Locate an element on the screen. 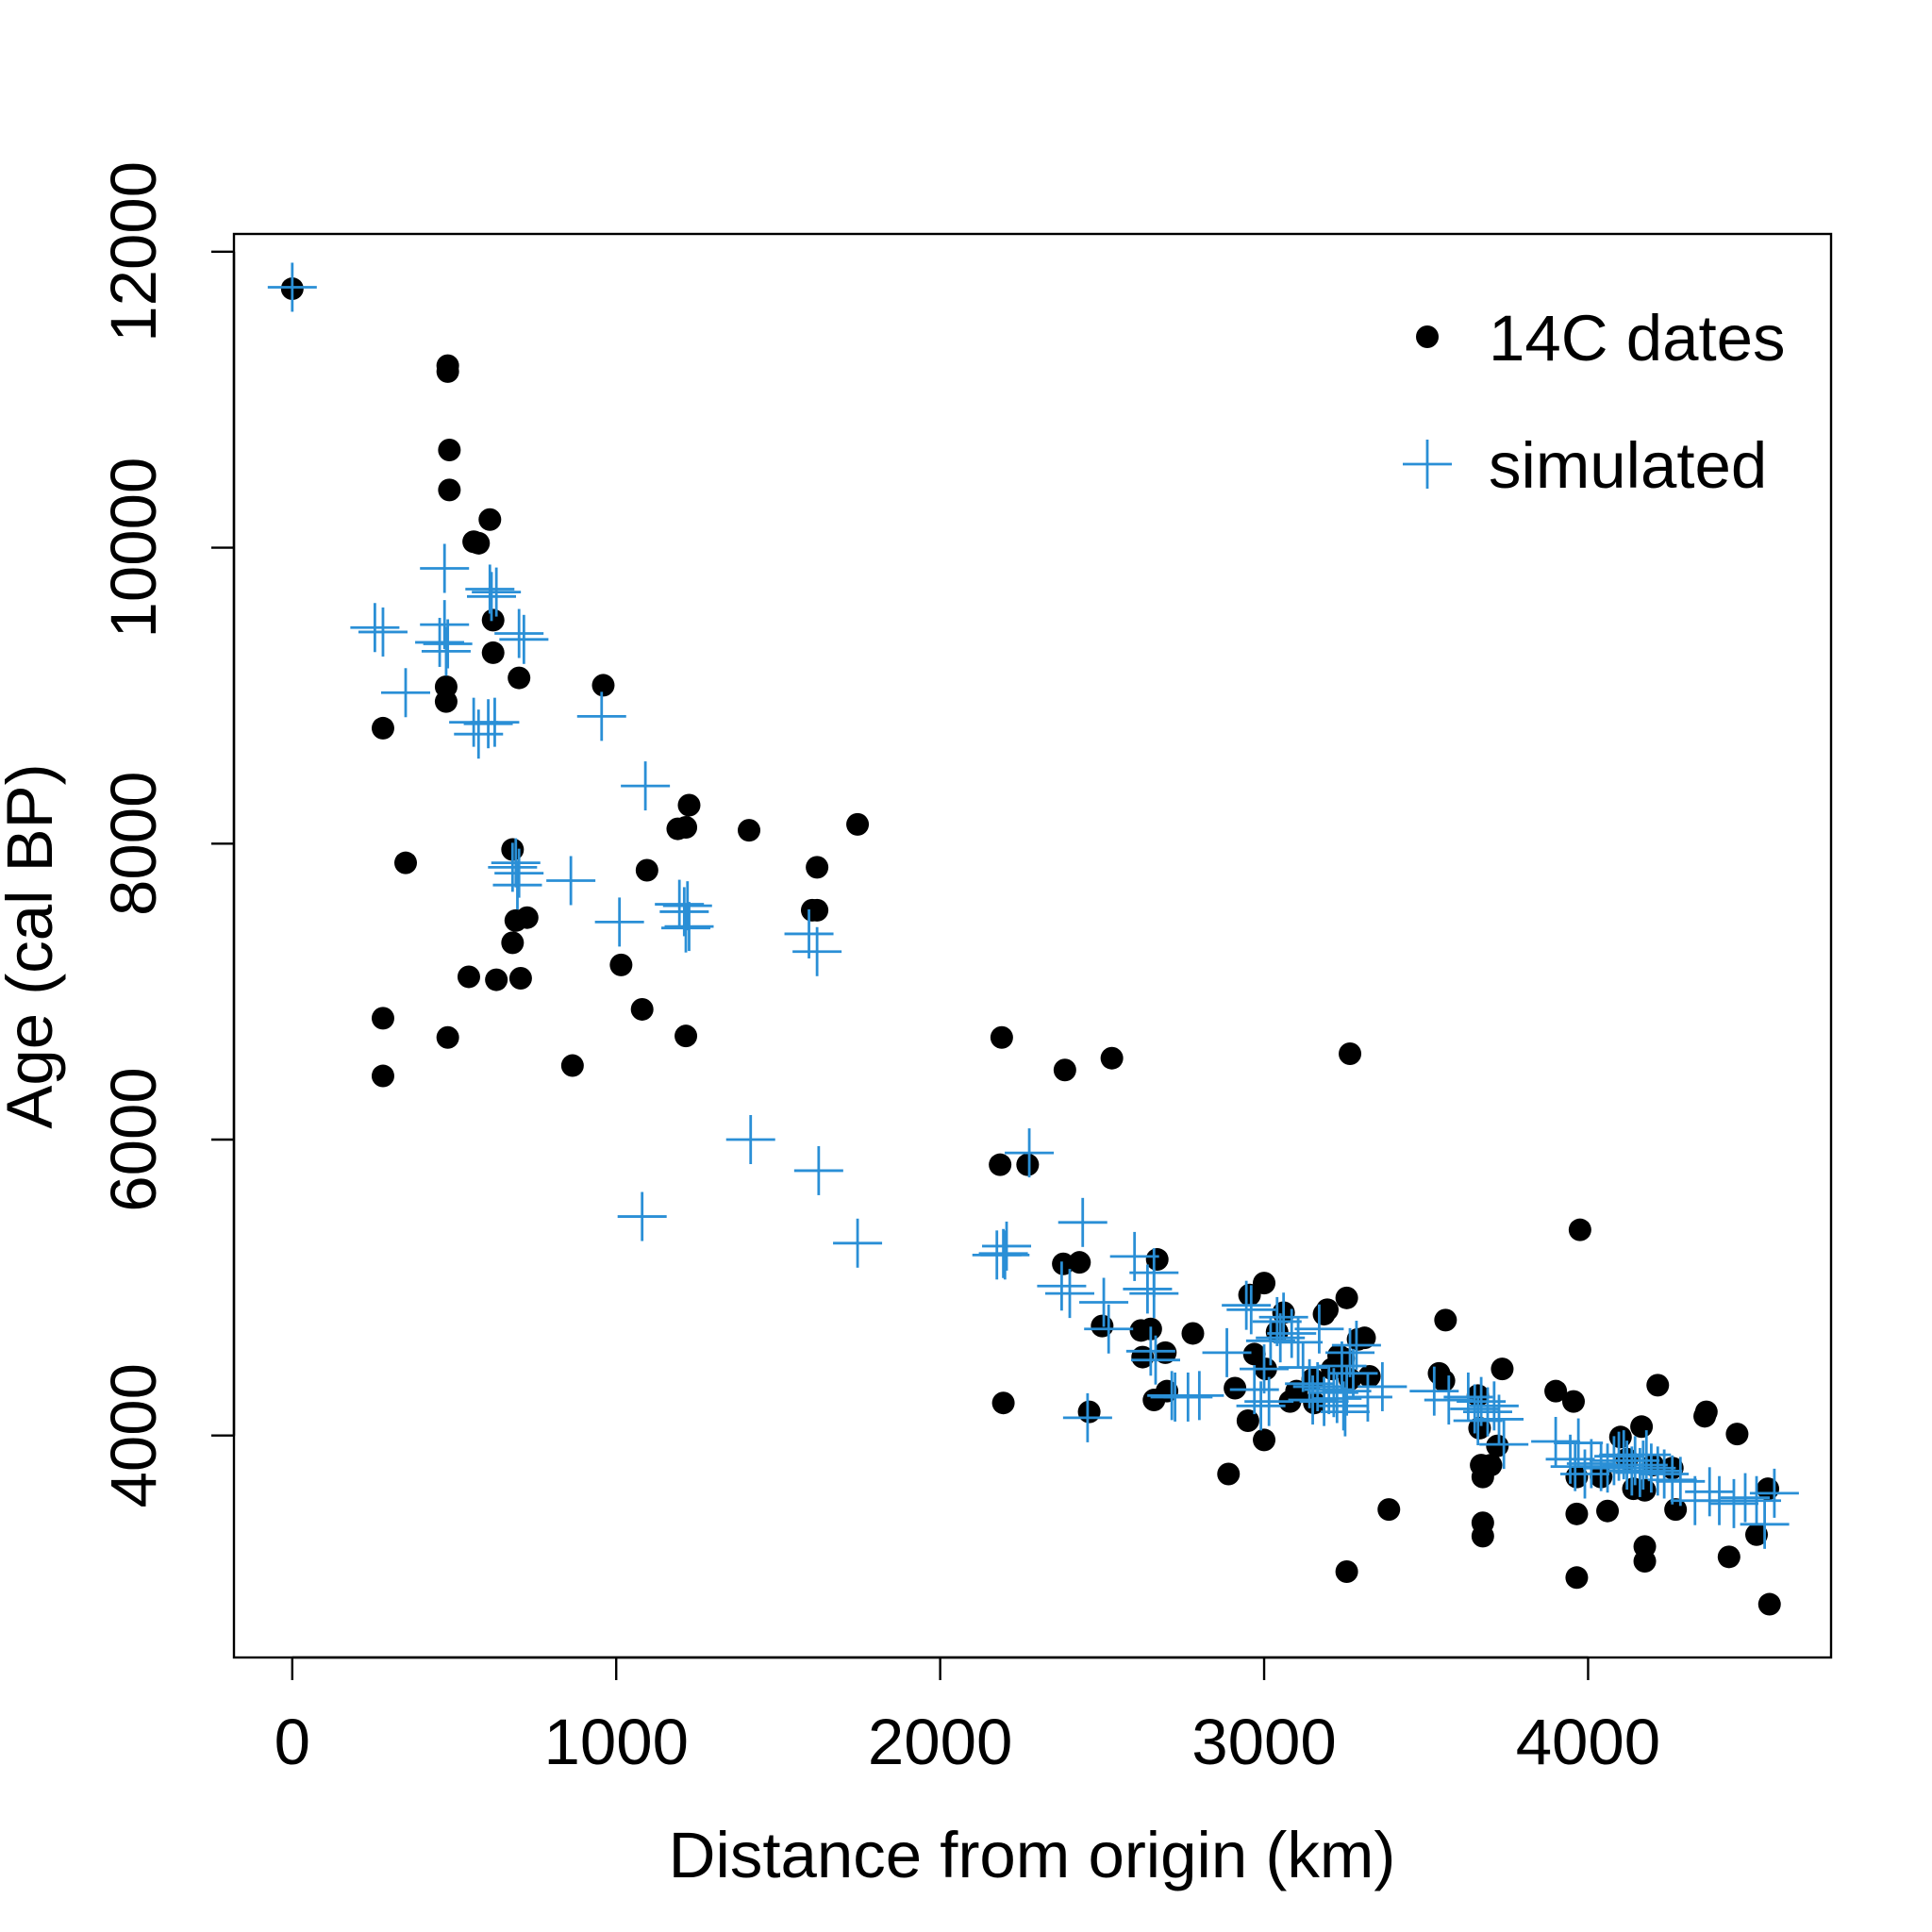  x-tick-label: 1000 is located at coordinates (616, 1742).